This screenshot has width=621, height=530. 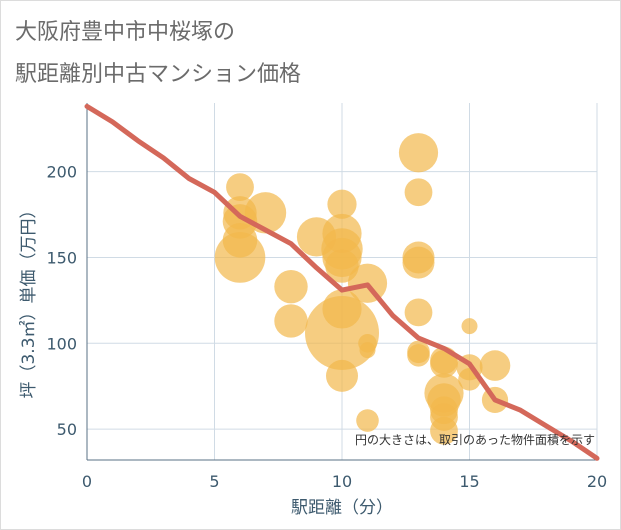 What do you see at coordinates (61, 343) in the screenshot?
I see `y-tick-label: 100` at bounding box center [61, 343].